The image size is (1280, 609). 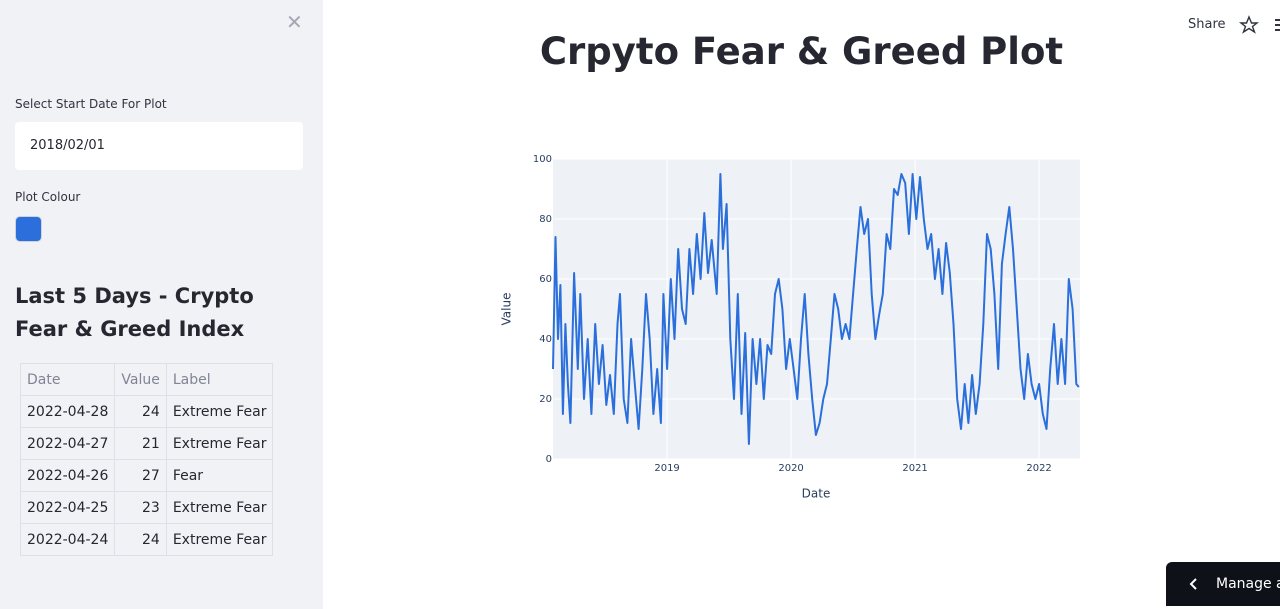 I want to click on colour-picker, so click(x=28, y=229).